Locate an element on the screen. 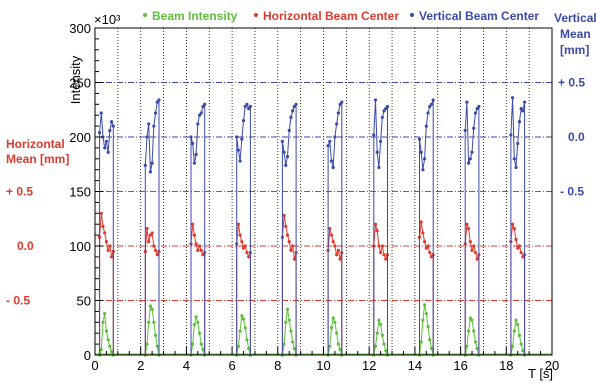 This screenshot has height=383, width=596. horizontal-spill-line is located at coordinates (243, 289).